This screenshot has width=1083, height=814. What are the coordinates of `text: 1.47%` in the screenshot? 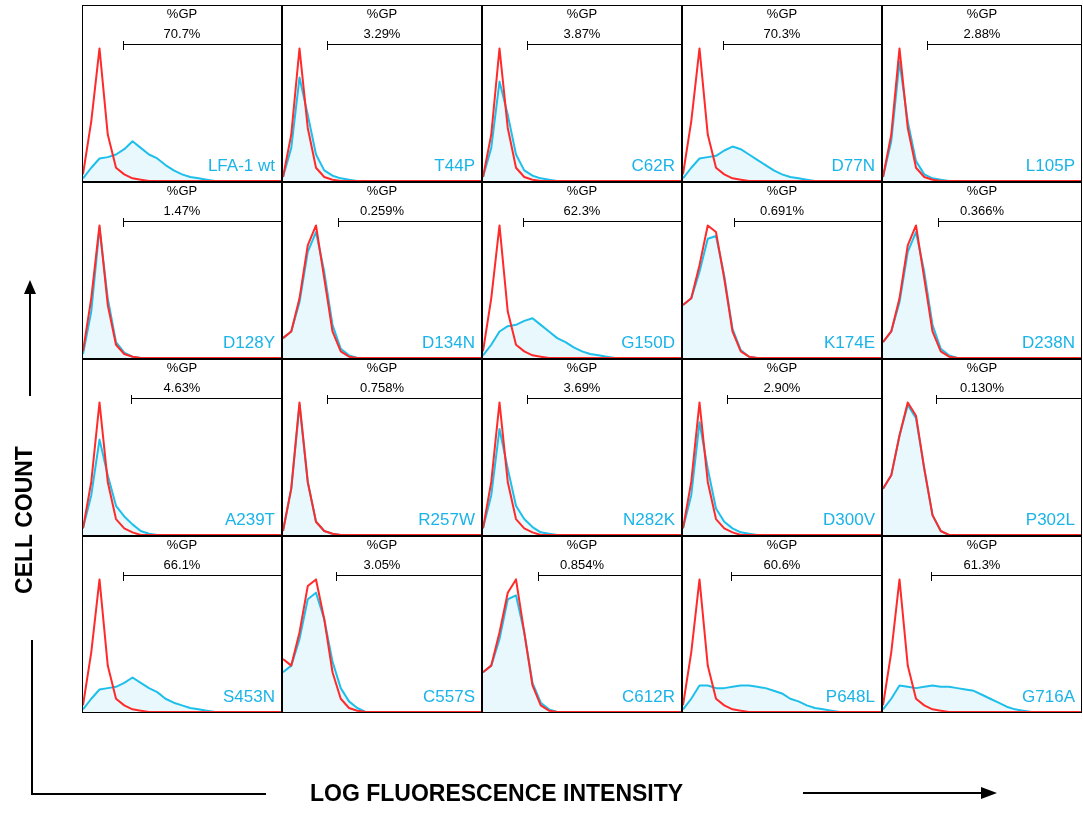 It's located at (182, 211).